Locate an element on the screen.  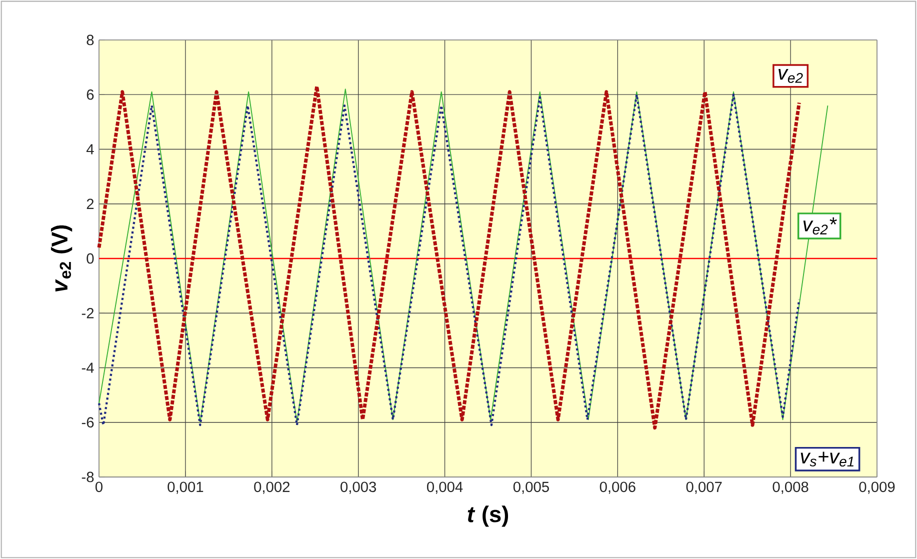
y-tick-label: 0 is located at coordinates (90, 258).